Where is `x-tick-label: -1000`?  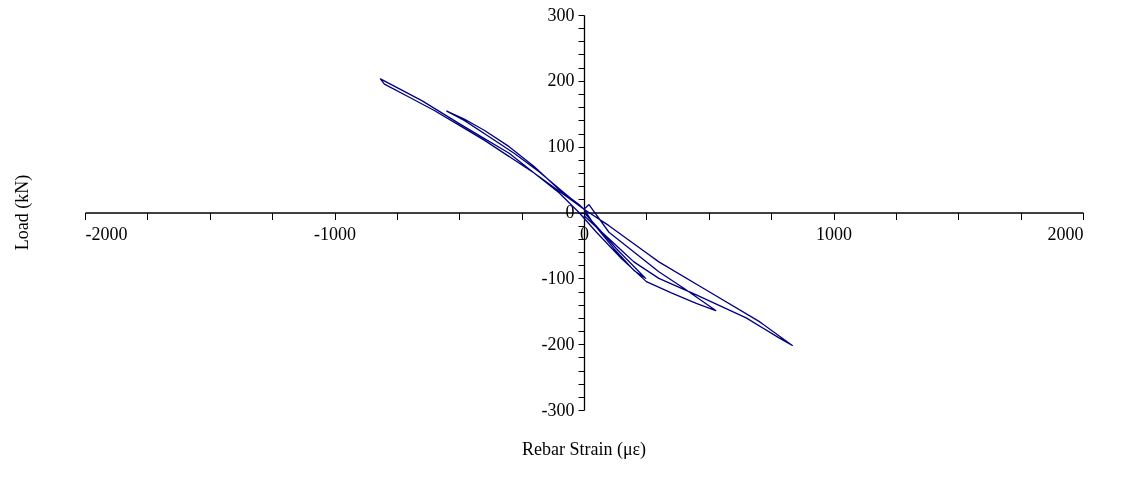 x-tick-label: -1000 is located at coordinates (335, 234).